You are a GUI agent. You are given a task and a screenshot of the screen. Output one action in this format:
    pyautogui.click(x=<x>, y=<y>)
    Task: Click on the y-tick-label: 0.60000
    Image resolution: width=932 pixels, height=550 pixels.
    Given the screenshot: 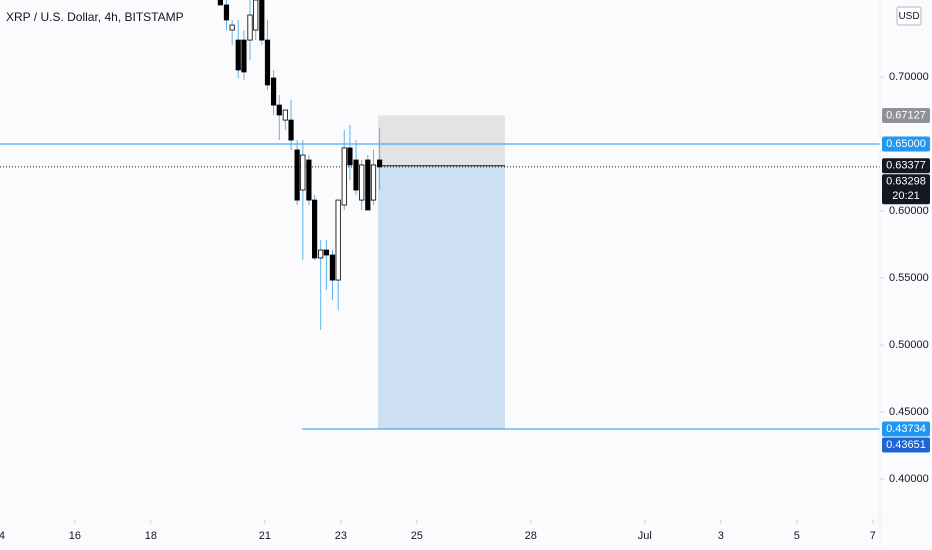 What is the action you would take?
    pyautogui.click(x=909, y=211)
    